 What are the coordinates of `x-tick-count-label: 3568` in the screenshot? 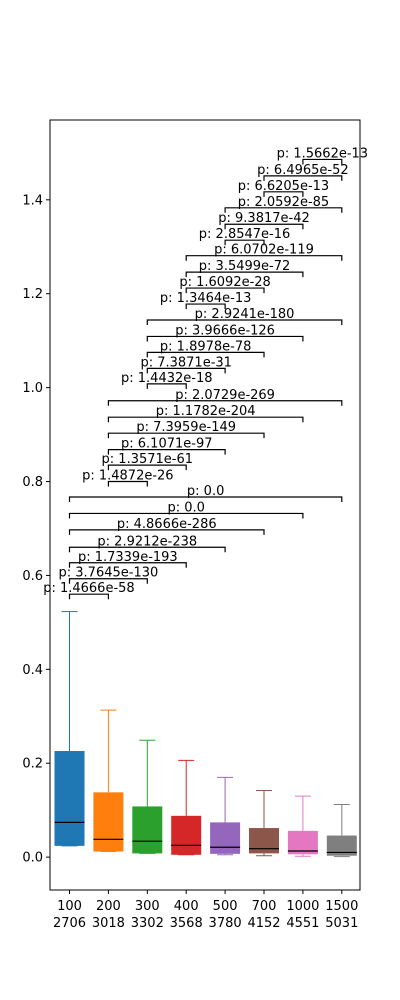 It's located at (186, 923).